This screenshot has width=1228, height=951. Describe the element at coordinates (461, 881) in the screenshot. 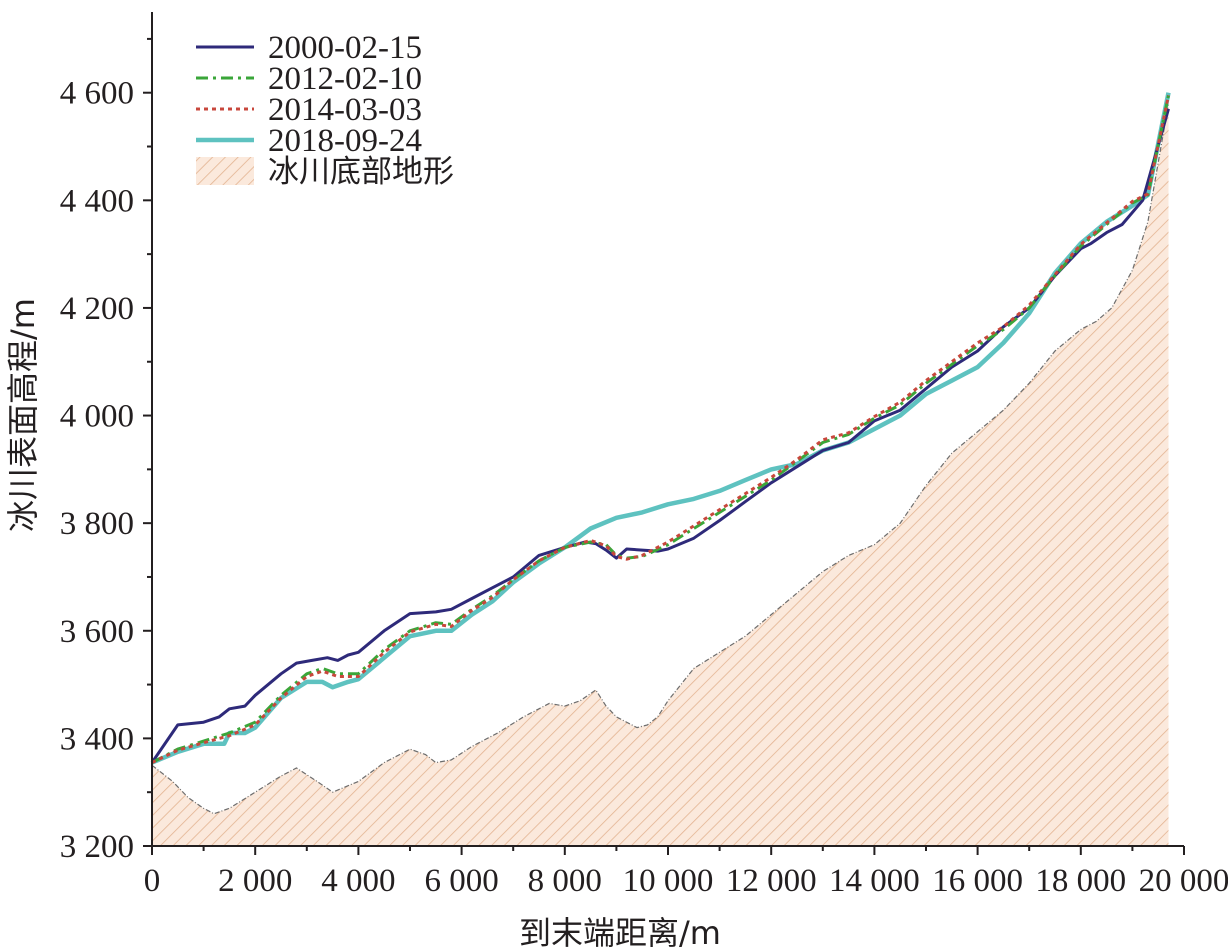

I see `x-tick-label: 6 000` at that location.